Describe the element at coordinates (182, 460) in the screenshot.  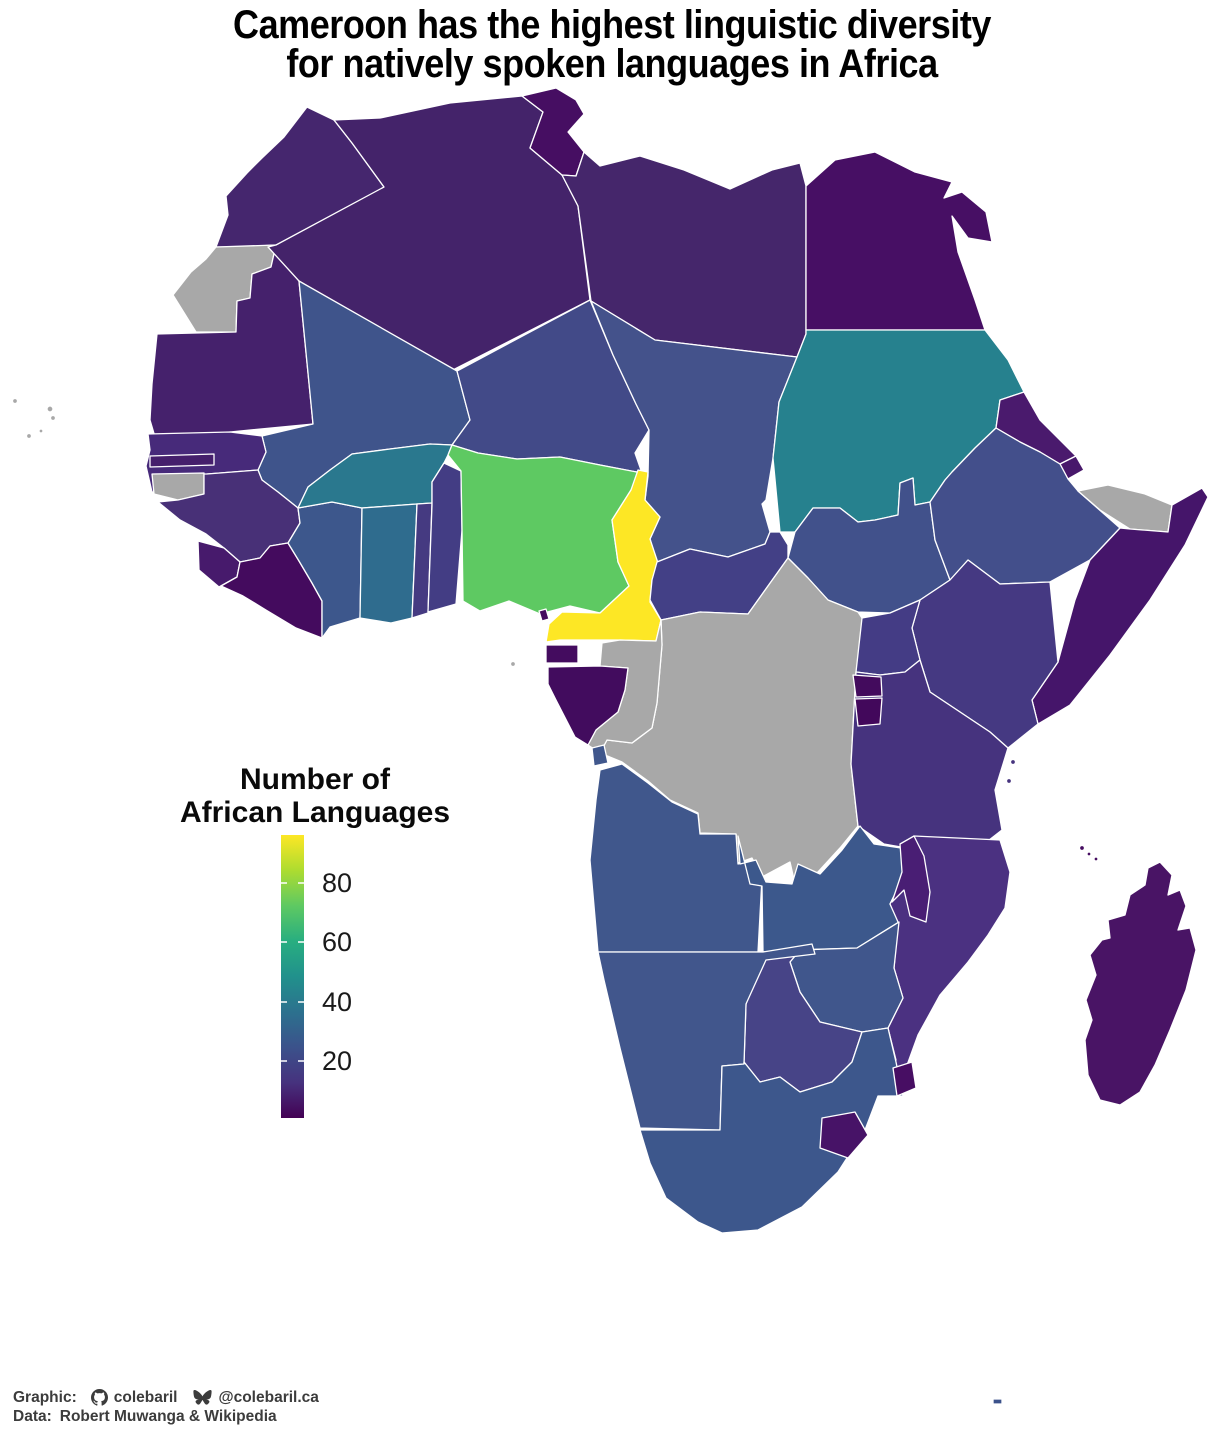
I see `country-gambia` at that location.